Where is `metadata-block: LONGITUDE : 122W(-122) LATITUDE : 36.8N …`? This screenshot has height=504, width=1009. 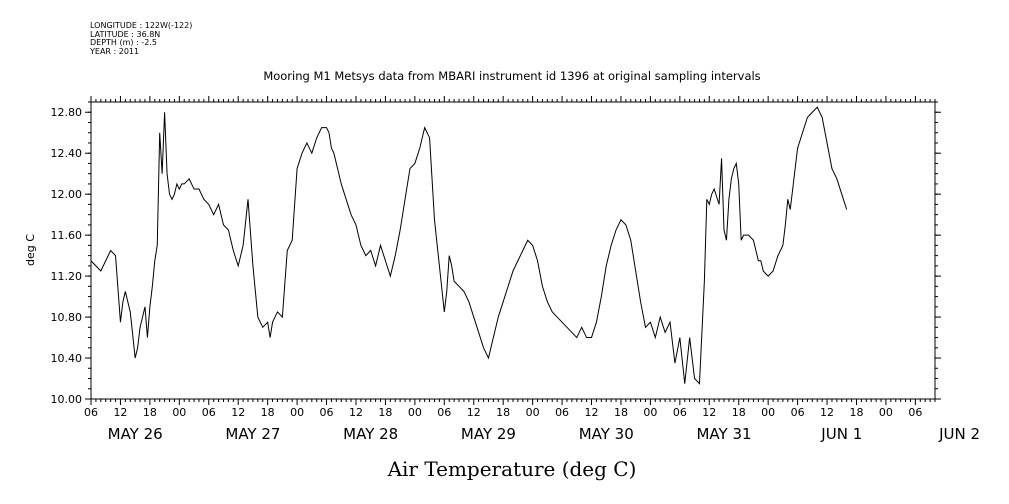
metadata-block: LONGITUDE : 122W(-122) LATITUDE : 36.8N … is located at coordinates (141, 38).